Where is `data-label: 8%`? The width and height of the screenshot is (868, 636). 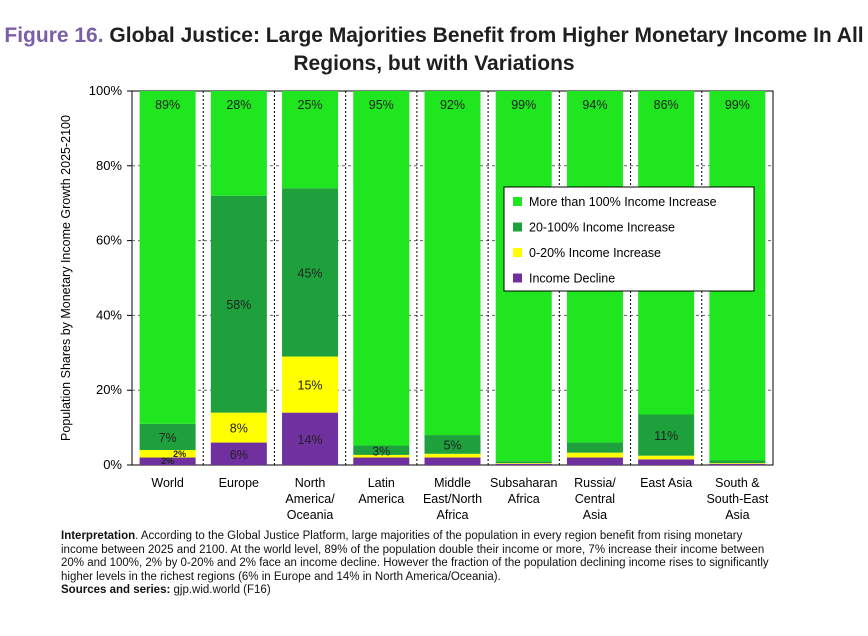 data-label: 8% is located at coordinates (239, 429).